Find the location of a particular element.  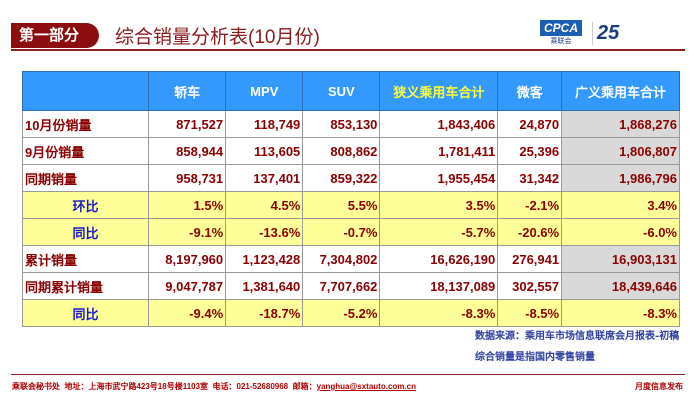

table-row: 环比 1.5% 4.5% 5.5% 3.5% -2.1% 3.4% is located at coordinates (351, 205).